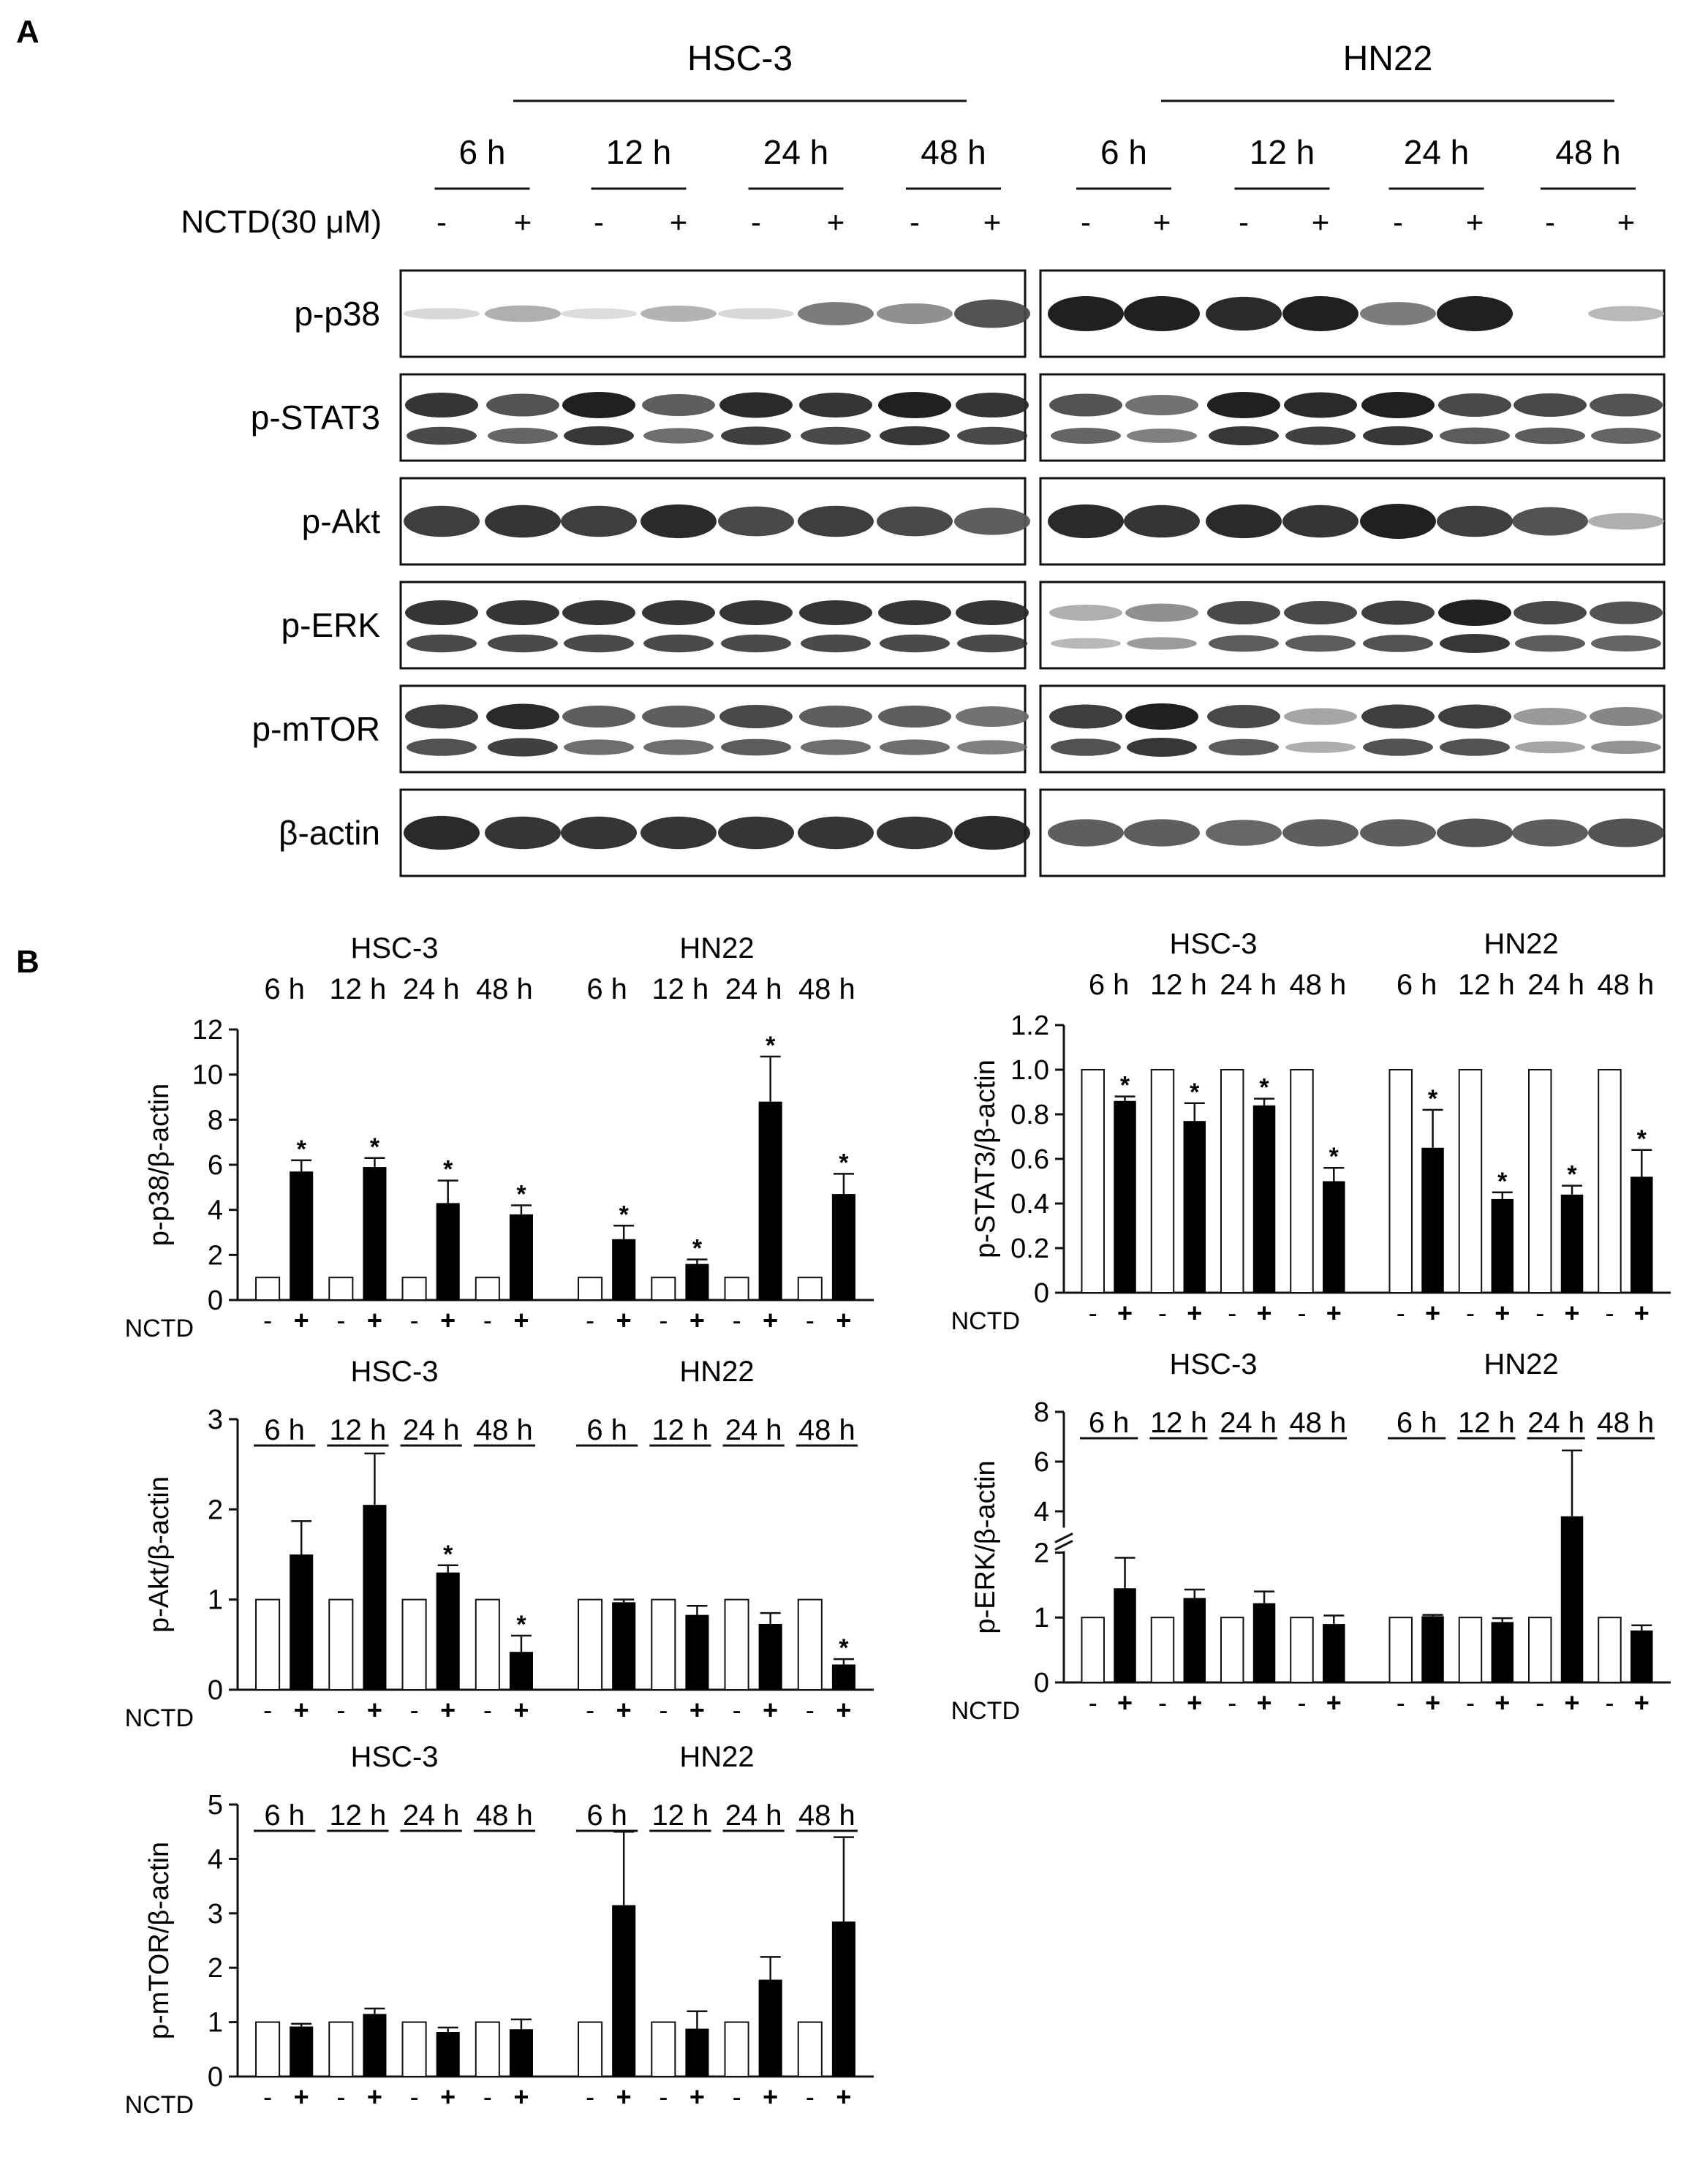 This screenshot has width=1708, height=2165. Describe the element at coordinates (215, 1690) in the screenshot. I see `y-tick-label: 0` at that location.